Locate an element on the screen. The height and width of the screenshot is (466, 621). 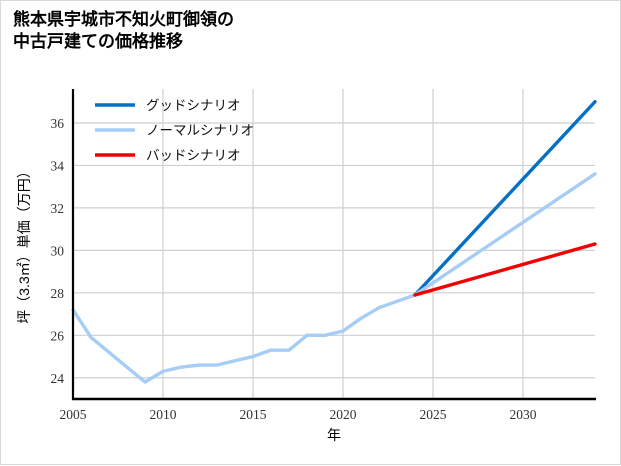
legend-label-bad: バッドシナリオ is located at coordinates (193, 155).